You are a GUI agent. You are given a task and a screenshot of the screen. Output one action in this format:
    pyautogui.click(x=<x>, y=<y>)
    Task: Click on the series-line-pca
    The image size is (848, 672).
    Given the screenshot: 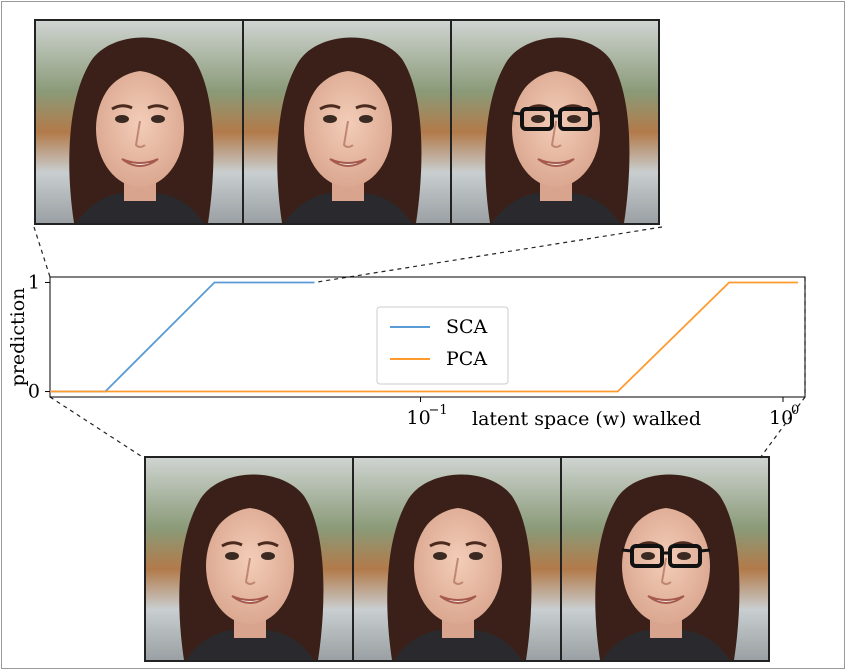 What is the action you would take?
    pyautogui.click(x=424, y=337)
    